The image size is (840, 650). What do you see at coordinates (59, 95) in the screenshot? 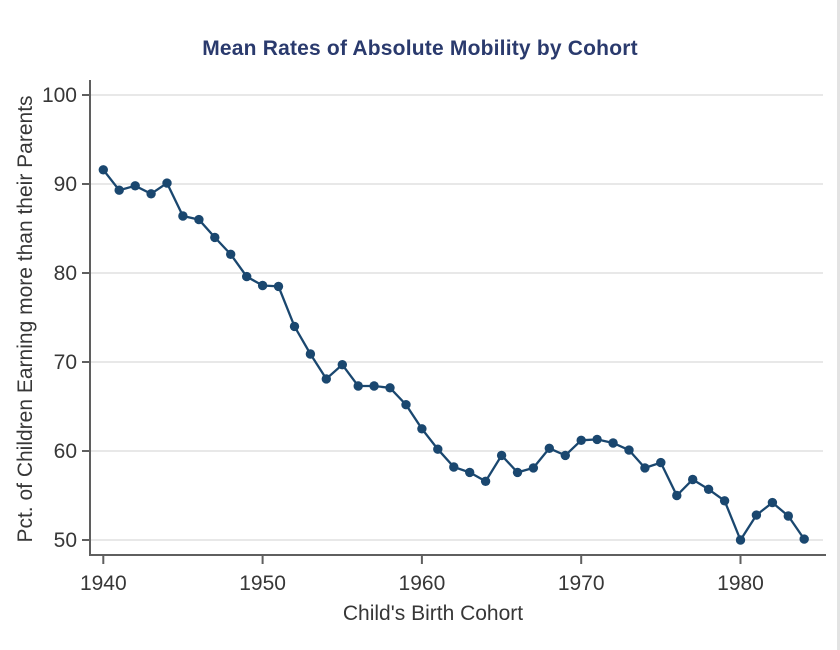
I see `y-tick-label: 100` at bounding box center [59, 95].